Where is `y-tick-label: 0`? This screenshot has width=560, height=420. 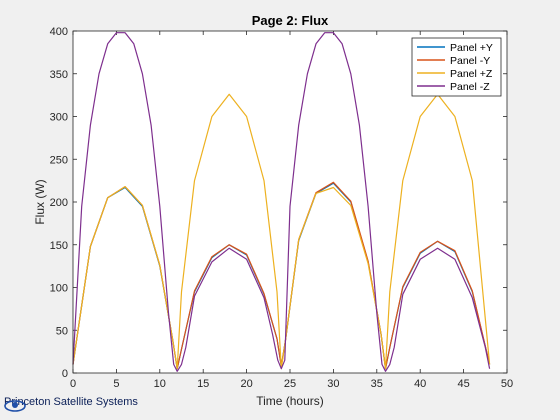 y-tick-label: 0 is located at coordinates (65, 374).